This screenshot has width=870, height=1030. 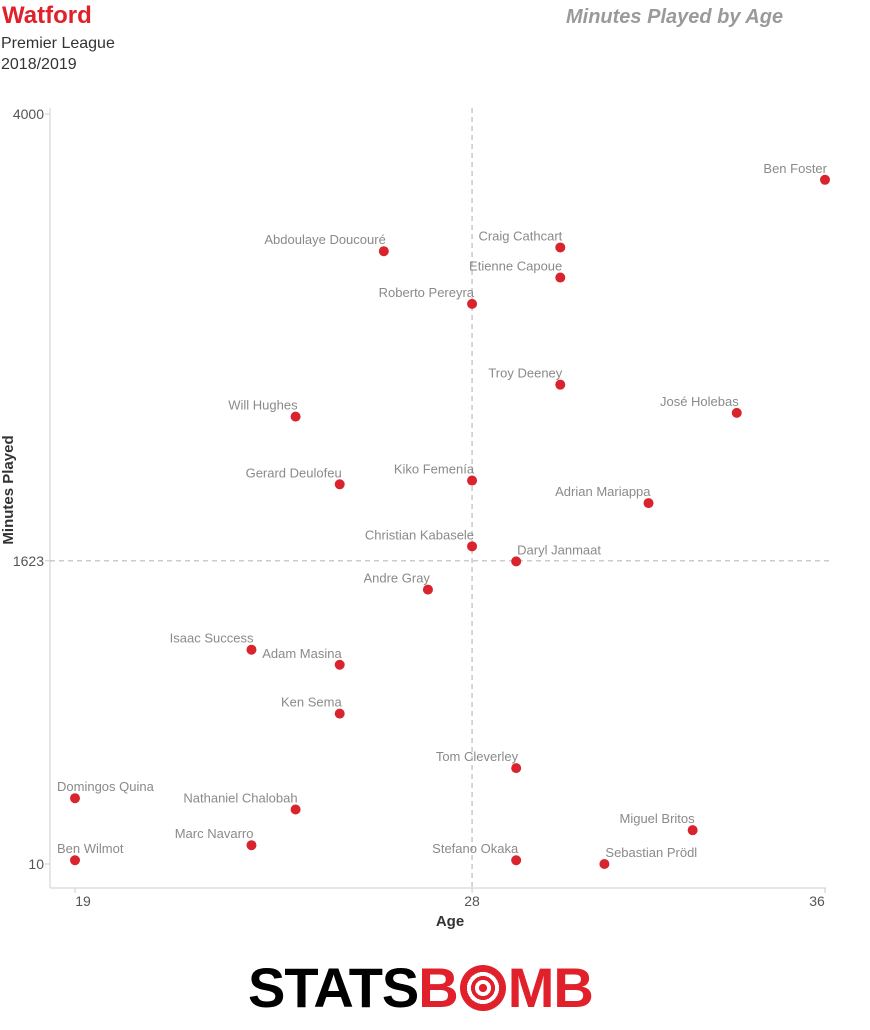 I want to click on y-tick-label: 4000, so click(x=28, y=114).